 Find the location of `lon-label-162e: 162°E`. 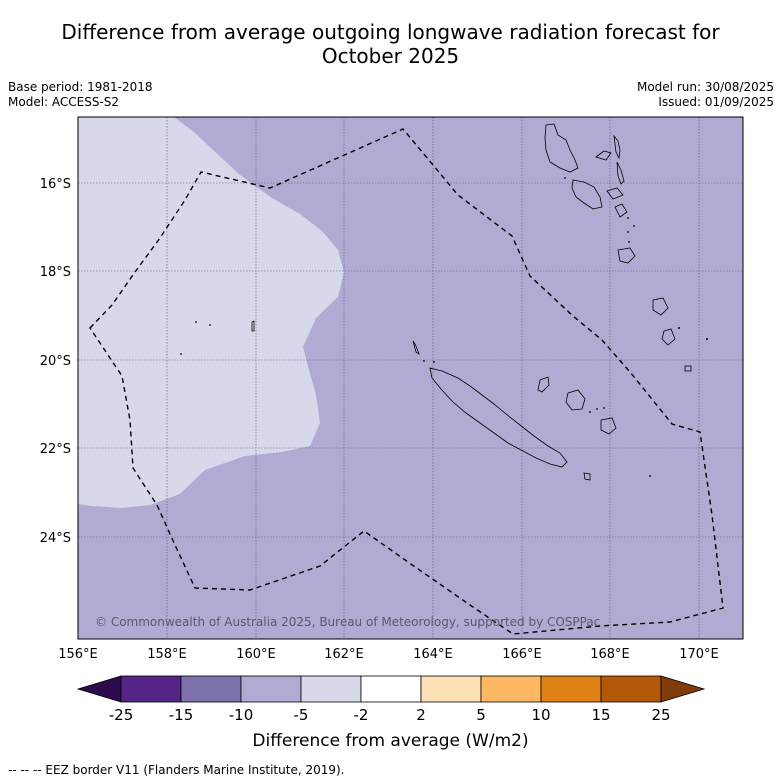

lon-label-162e: 162°E is located at coordinates (344, 654).